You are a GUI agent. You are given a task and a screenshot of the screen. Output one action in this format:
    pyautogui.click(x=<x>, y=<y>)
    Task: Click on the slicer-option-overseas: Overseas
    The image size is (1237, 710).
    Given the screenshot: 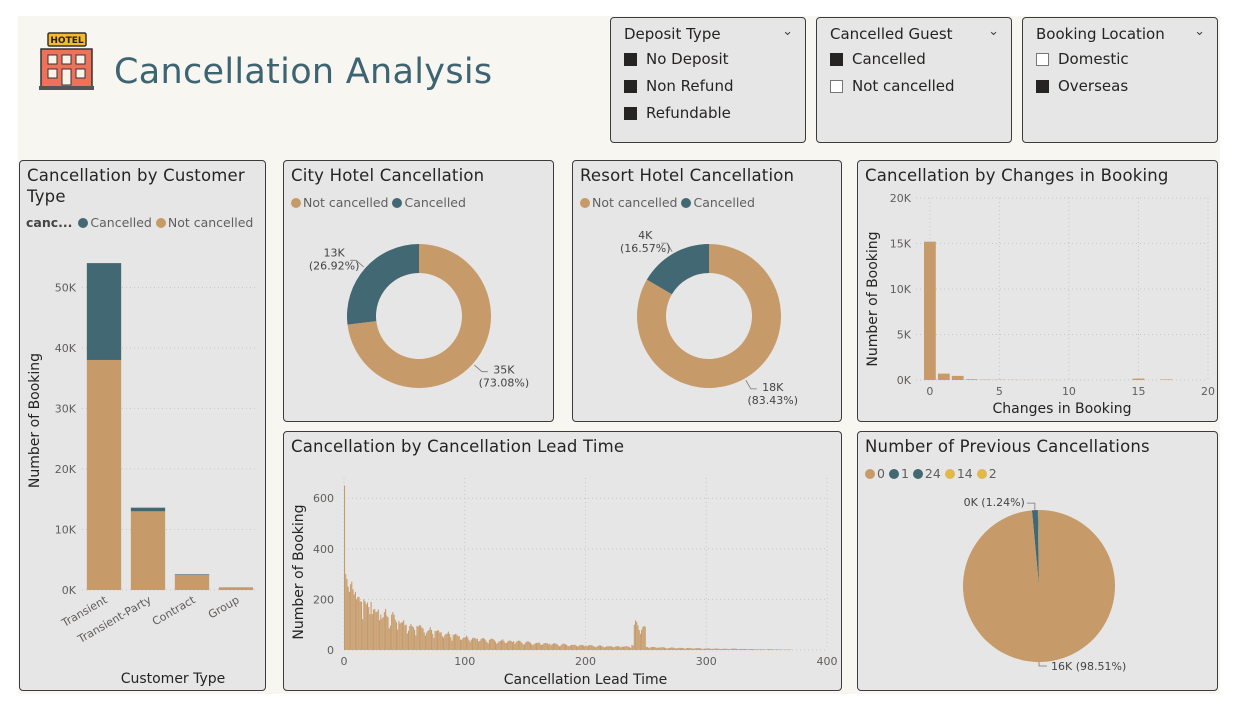 What is the action you would take?
    pyautogui.click(x=1082, y=86)
    